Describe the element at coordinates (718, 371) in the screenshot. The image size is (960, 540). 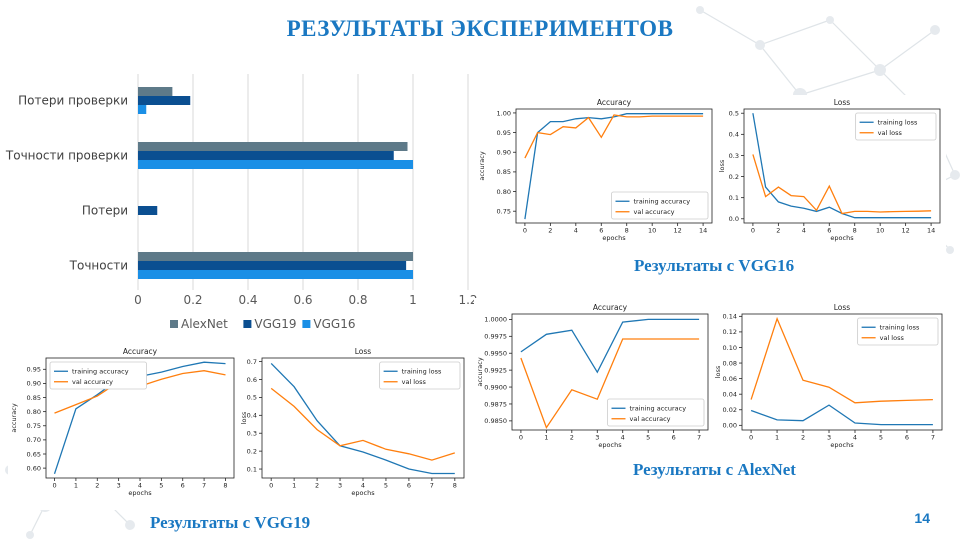
I see `y-axis-label: loss` at that location.